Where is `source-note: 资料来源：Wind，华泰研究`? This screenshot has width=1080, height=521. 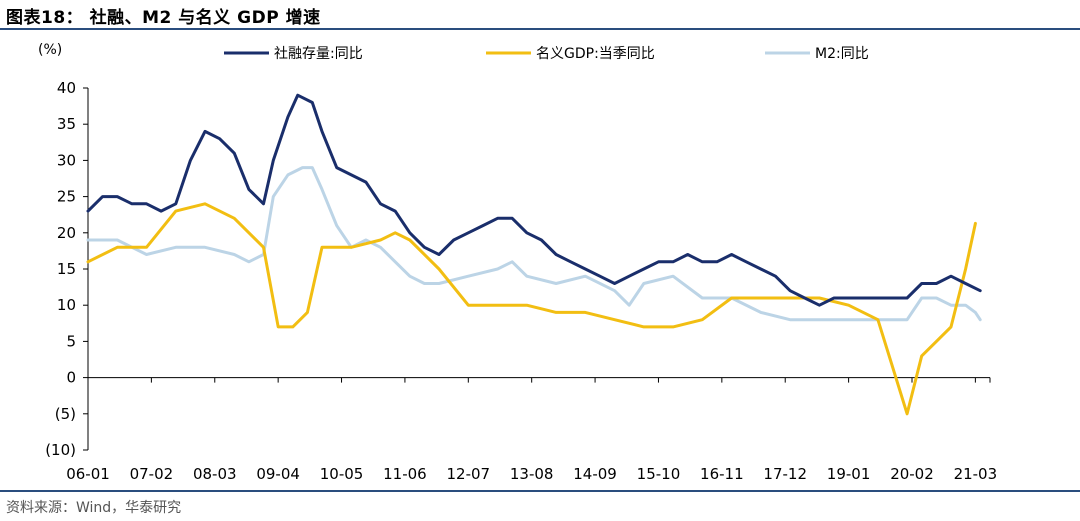
source-note: 资料来源：Wind，华泰研究 is located at coordinates (94, 508).